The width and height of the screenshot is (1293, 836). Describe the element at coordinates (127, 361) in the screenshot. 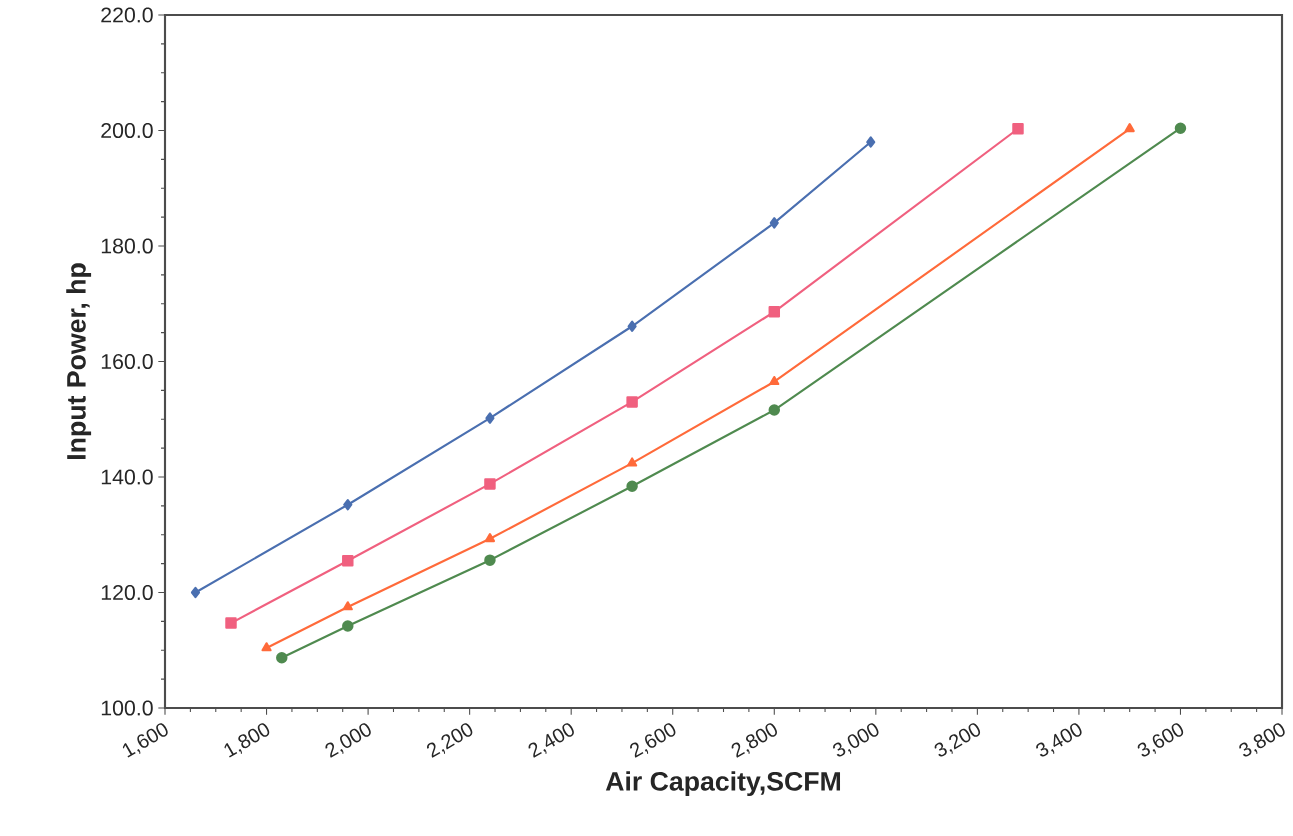

I see `y-tick-label: 160.0` at that location.